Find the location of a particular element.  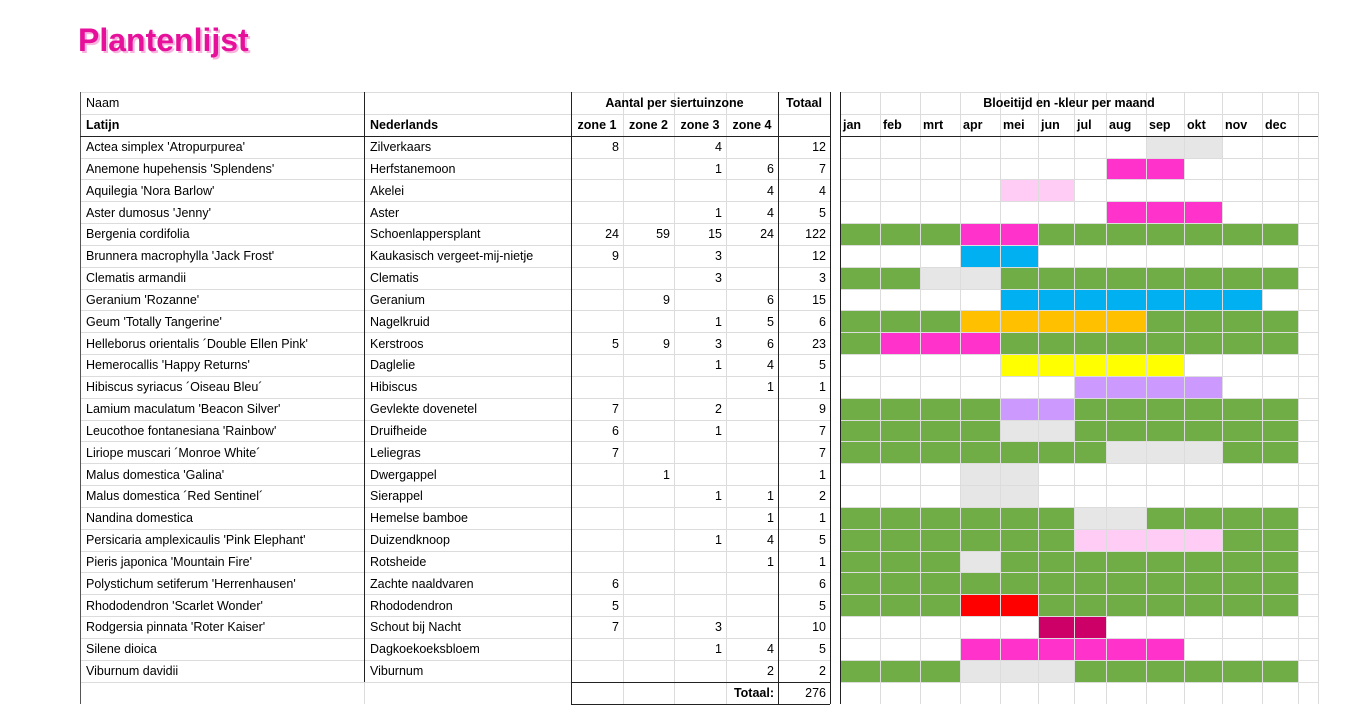

column-header: Nederlands is located at coordinates (404, 124).